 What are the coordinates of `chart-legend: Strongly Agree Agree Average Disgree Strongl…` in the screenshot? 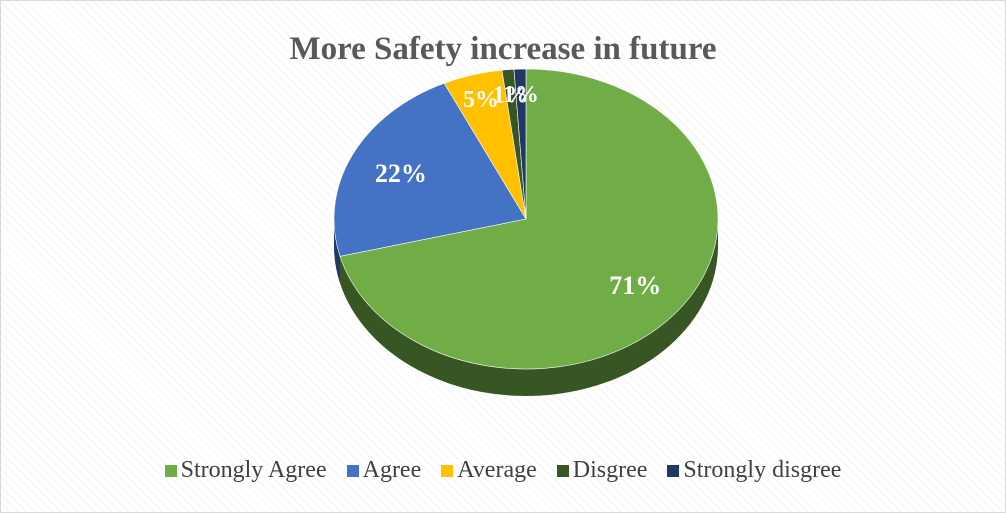 It's located at (503, 470).